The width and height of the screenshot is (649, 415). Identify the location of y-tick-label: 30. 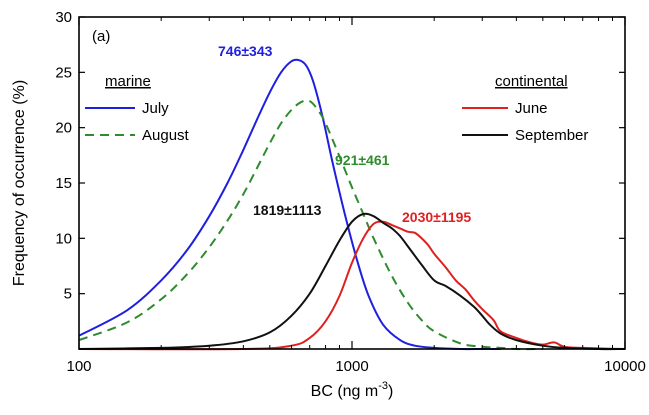
(63, 17).